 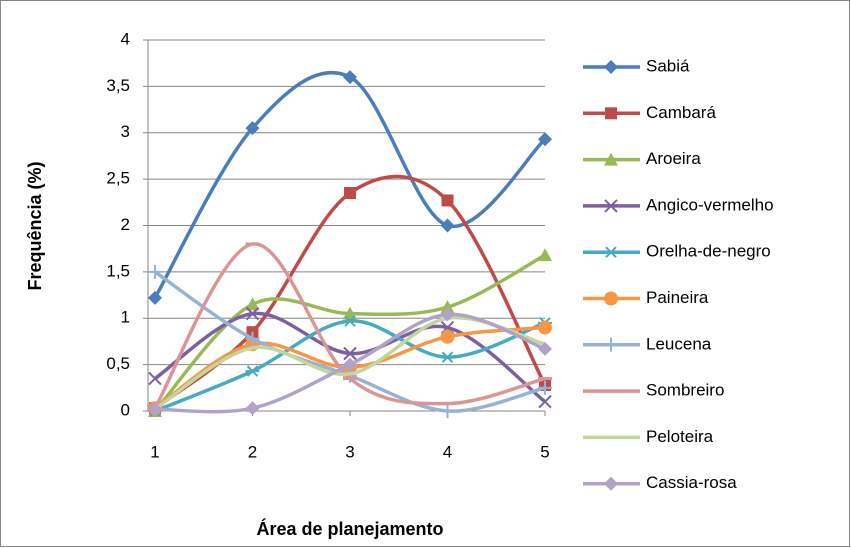 I want to click on y-tick-label: 1, so click(x=125, y=317).